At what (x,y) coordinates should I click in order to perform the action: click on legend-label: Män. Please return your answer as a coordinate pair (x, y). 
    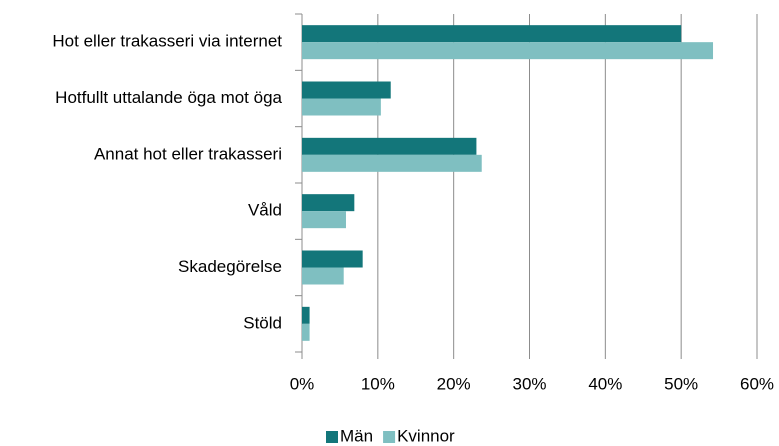
    Looking at the image, I should click on (356, 435).